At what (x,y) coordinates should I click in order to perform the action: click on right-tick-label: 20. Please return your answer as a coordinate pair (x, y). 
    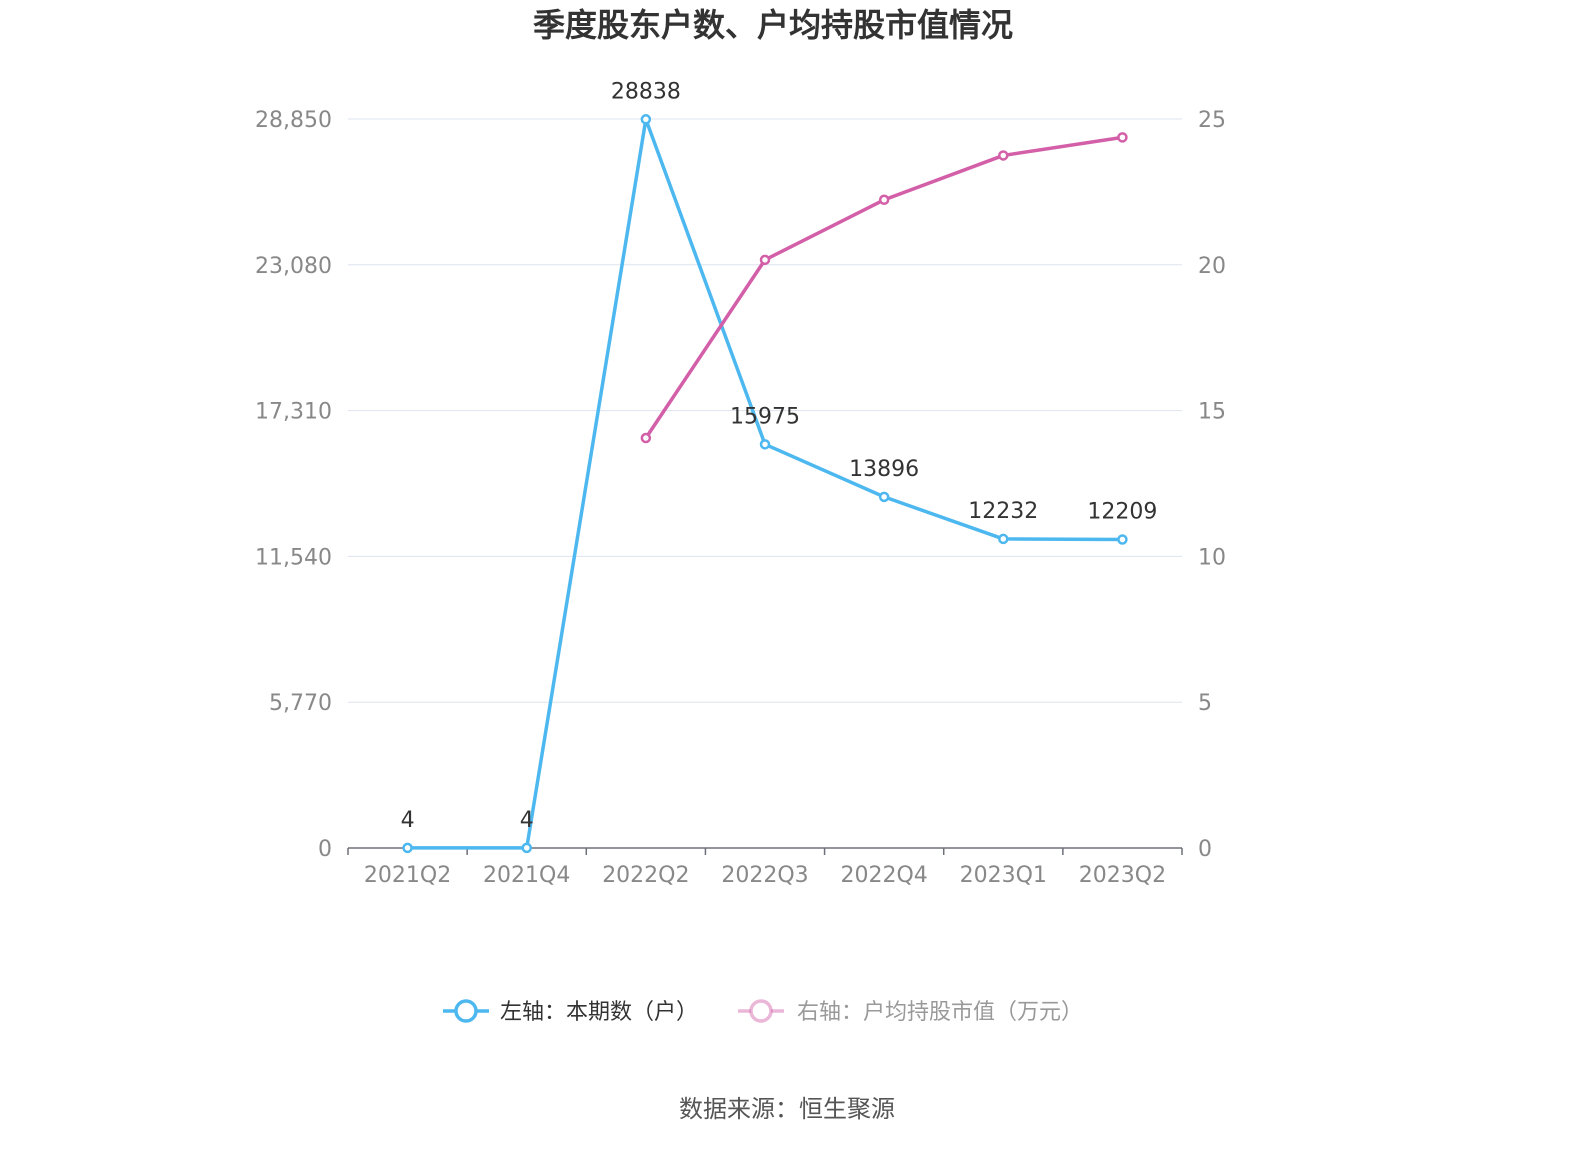
    Looking at the image, I should click on (1212, 266).